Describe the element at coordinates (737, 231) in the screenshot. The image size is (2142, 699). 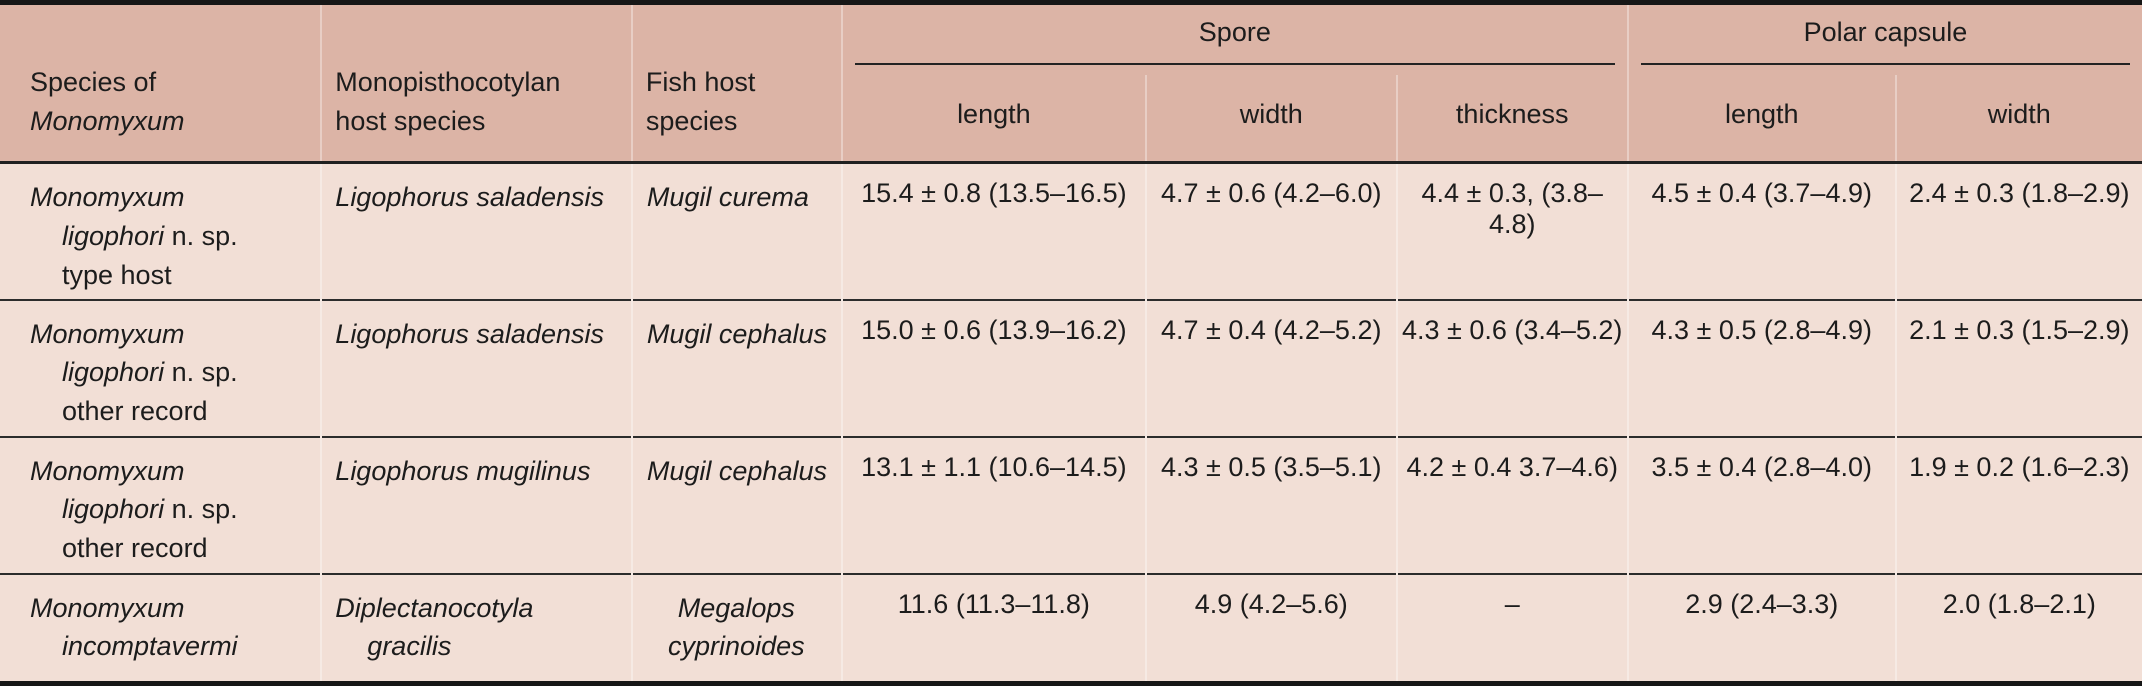
I see `cell-fish-host: Mugil curema` at that location.